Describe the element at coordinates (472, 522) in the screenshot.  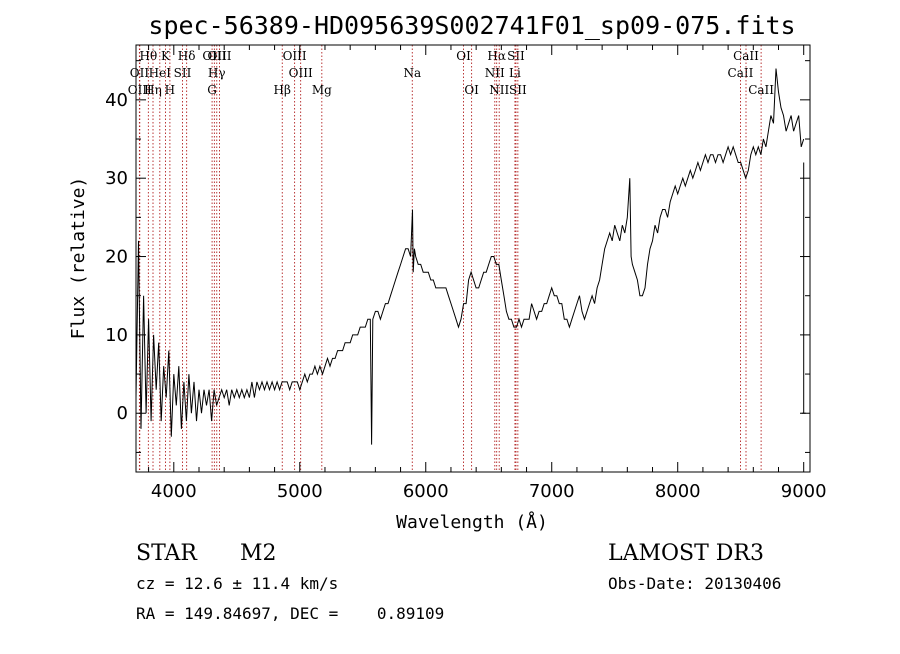
I see `x-axis-label: Wavelength (Å)` at that location.